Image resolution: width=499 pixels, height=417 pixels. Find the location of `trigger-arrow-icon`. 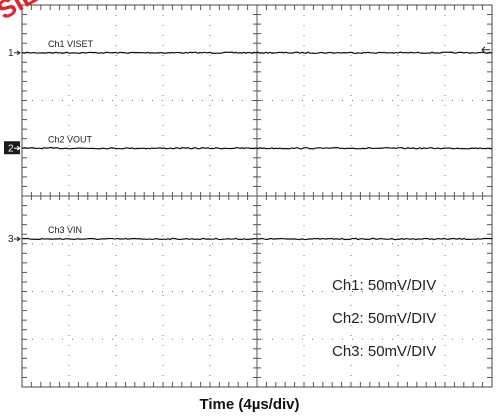

trigger-arrow-icon is located at coordinates (485, 50).